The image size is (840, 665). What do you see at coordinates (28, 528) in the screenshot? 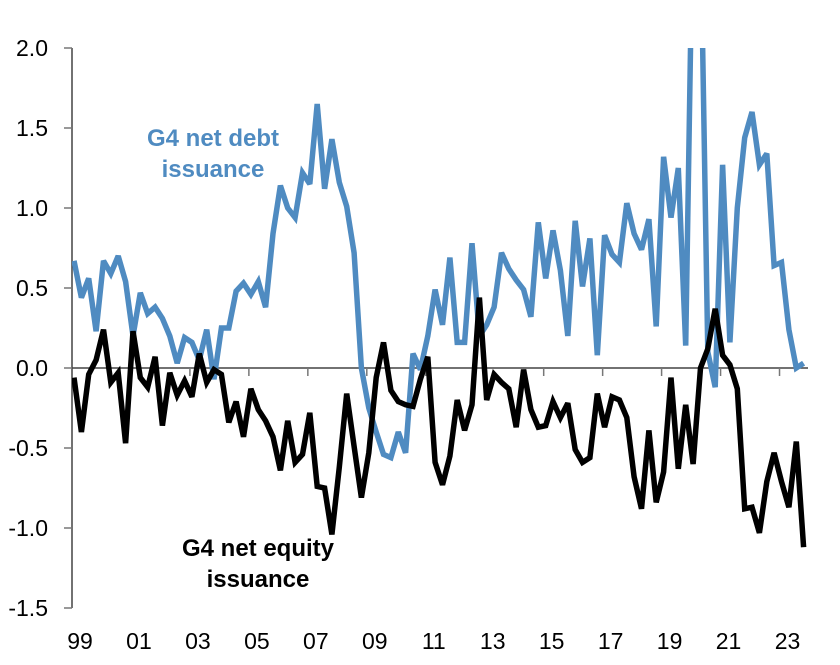
I see `y-tick-label: -1.0` at bounding box center [28, 528].